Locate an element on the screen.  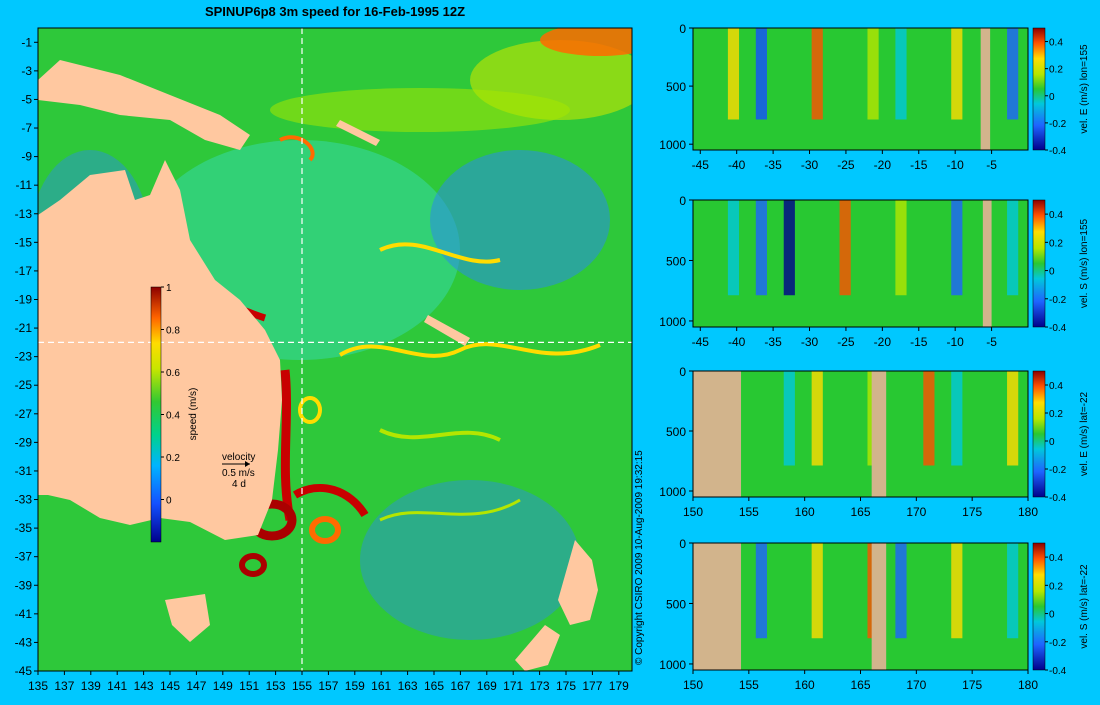
map-colorbar-bar is located at coordinates (156, 414).